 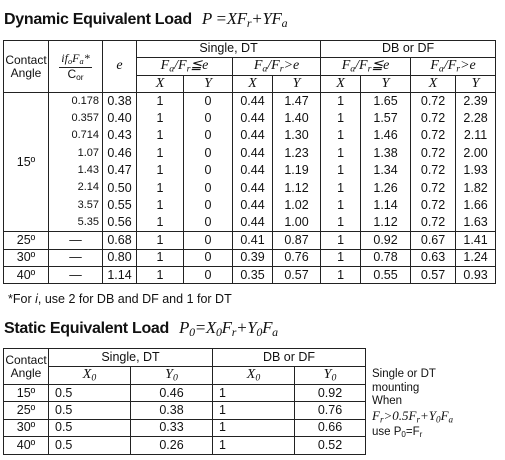 What do you see at coordinates (296, 153) in the screenshot?
I see `value-cell: 1.23` at bounding box center [296, 153].